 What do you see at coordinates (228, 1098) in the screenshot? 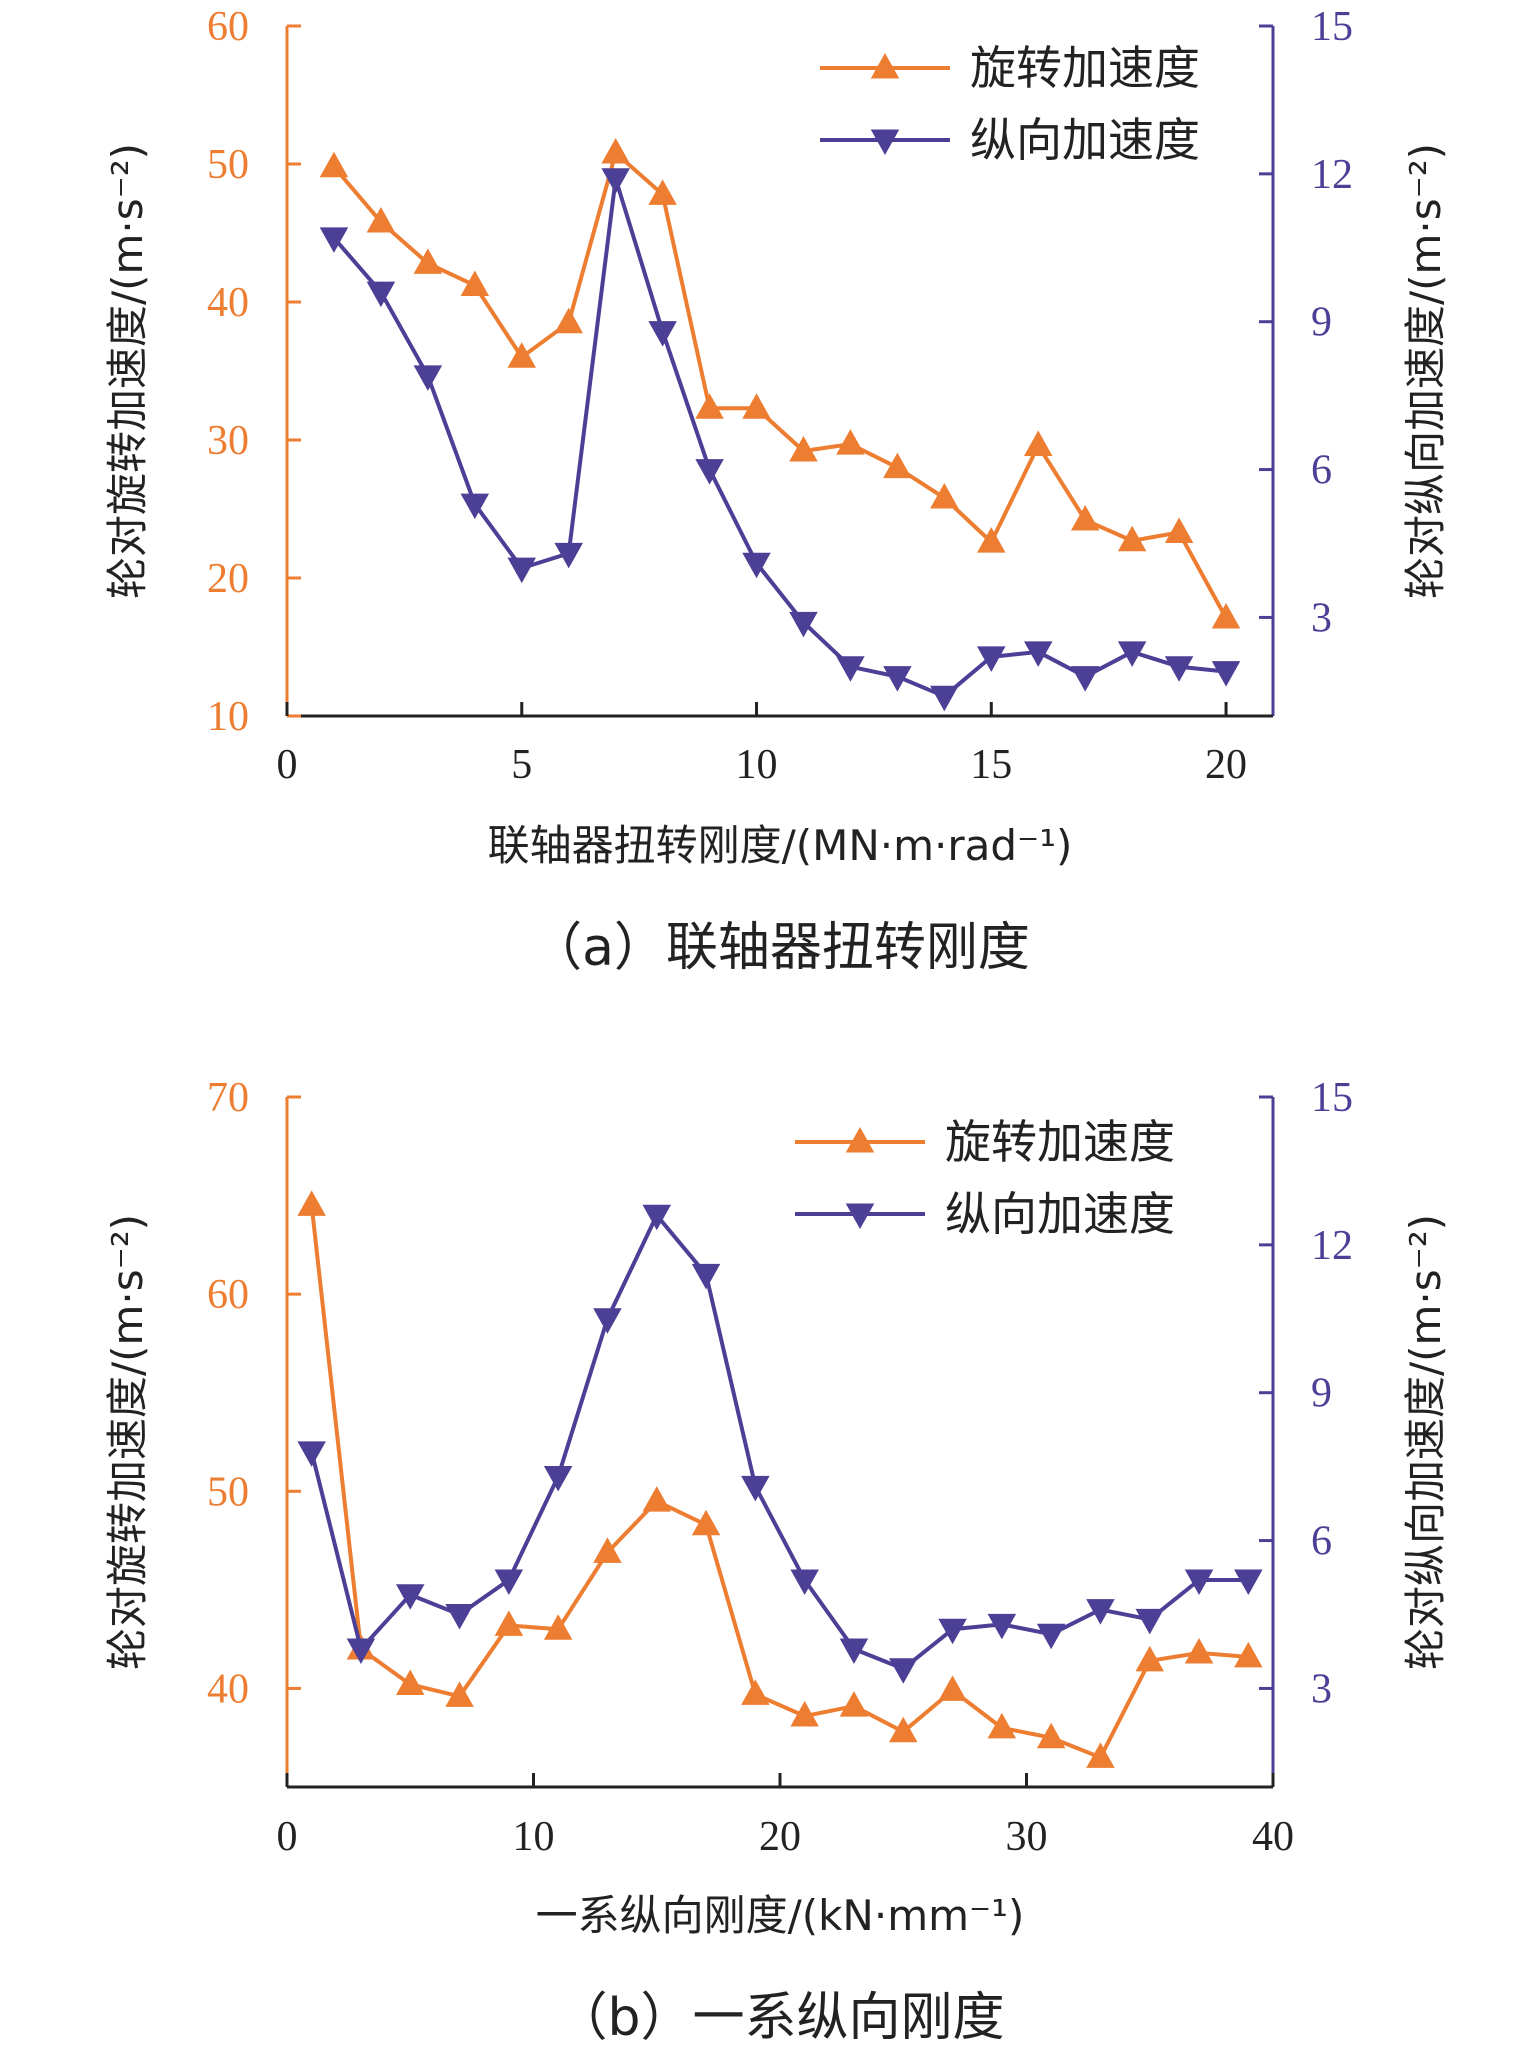
I see `left-y-tick-label: 70` at bounding box center [228, 1098].